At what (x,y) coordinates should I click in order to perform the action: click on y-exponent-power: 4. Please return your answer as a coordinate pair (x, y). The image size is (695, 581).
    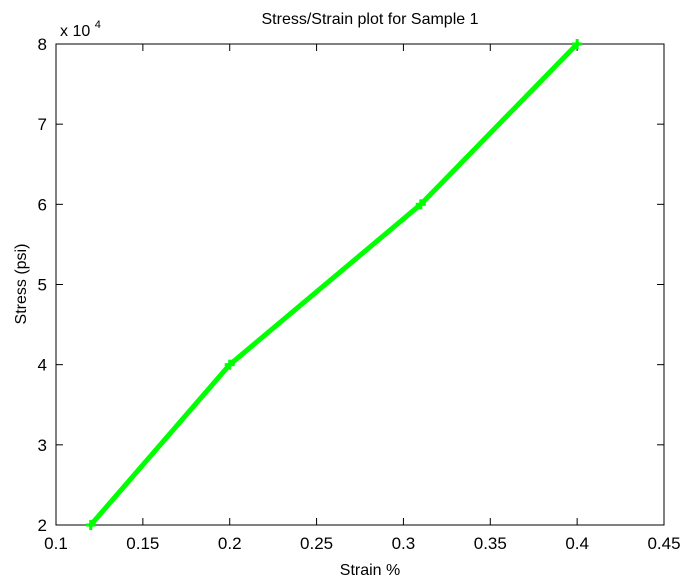
    Looking at the image, I should click on (98, 25).